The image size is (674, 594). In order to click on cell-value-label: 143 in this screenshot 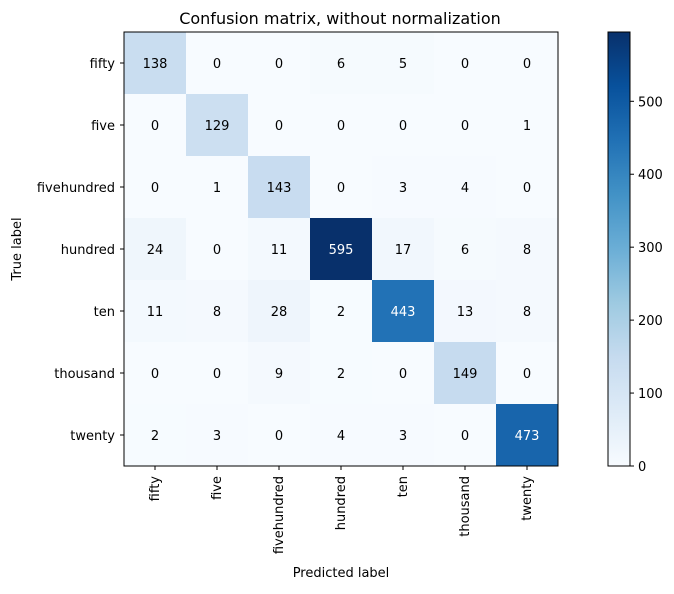, I will do `click(279, 188)`.